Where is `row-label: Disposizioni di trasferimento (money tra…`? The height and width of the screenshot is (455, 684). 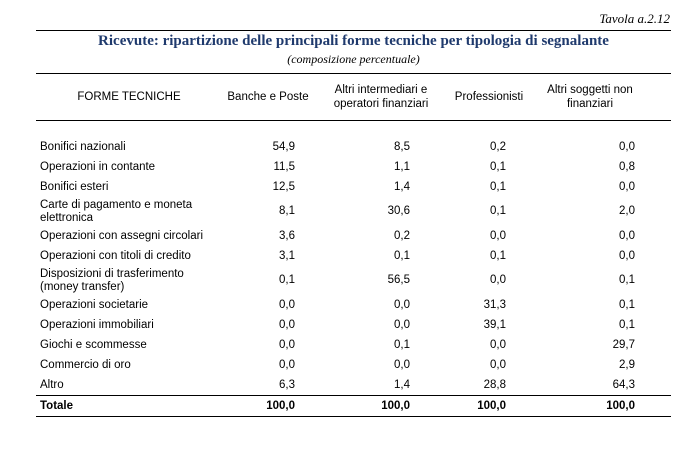 row-label: Disposizioni di trasferimento (money tra… is located at coordinates (112, 280).